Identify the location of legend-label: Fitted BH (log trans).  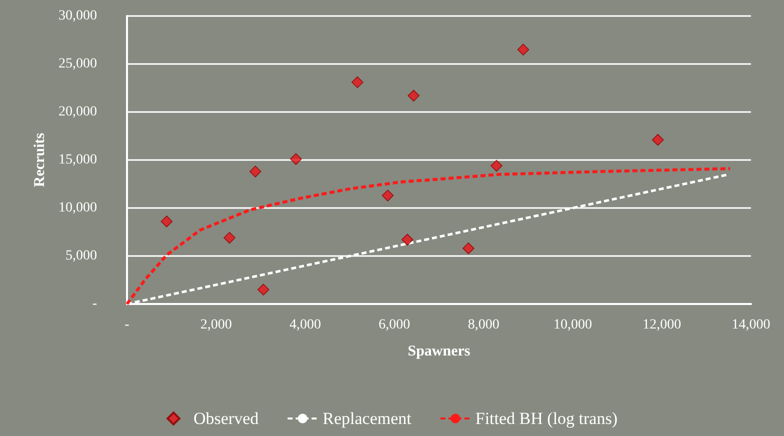
(546, 418).